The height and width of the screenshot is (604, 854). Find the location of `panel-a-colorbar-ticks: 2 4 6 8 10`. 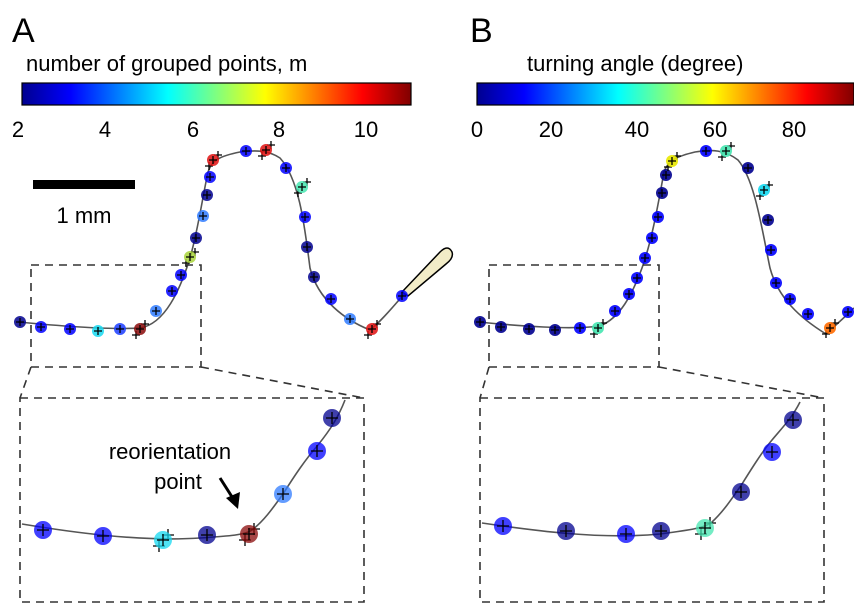

panel-a-colorbar-ticks: 2 4 6 8 10 is located at coordinates (195, 129).